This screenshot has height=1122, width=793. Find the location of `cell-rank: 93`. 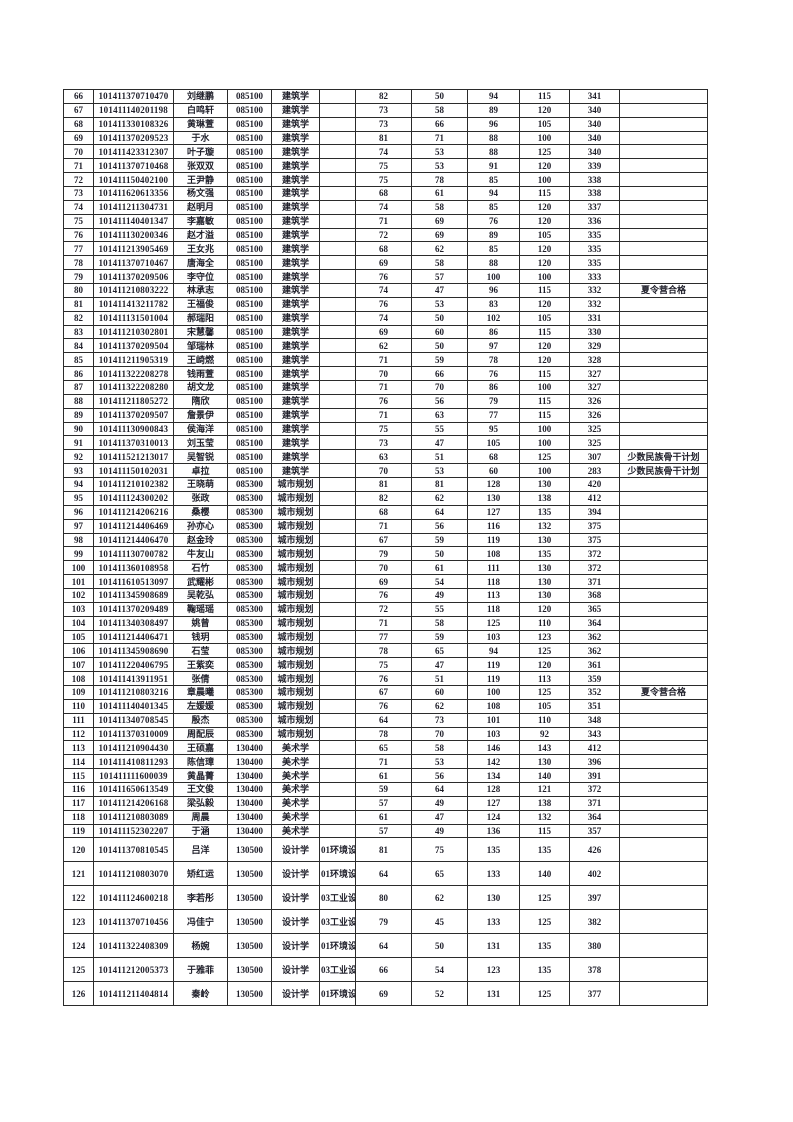

cell-rank: 93 is located at coordinates (78, 471).